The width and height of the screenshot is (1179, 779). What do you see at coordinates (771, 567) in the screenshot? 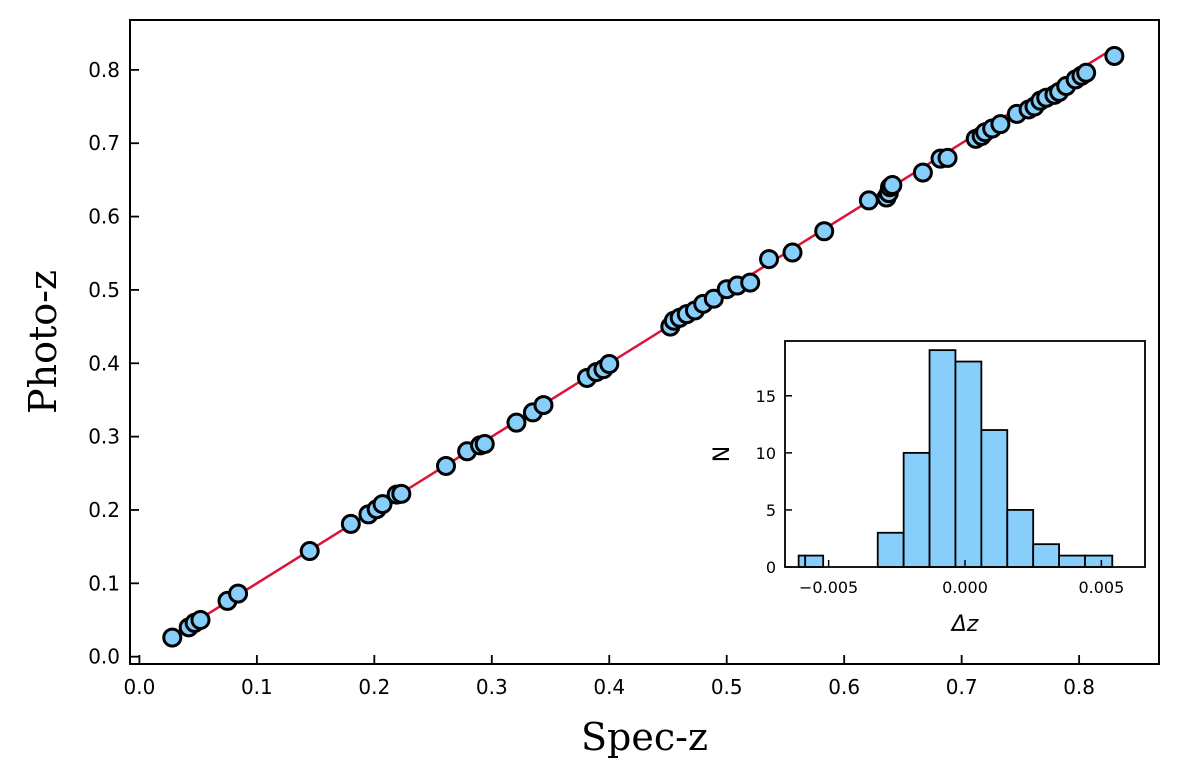
I see `inset-y-tick-label: 0` at bounding box center [771, 567].